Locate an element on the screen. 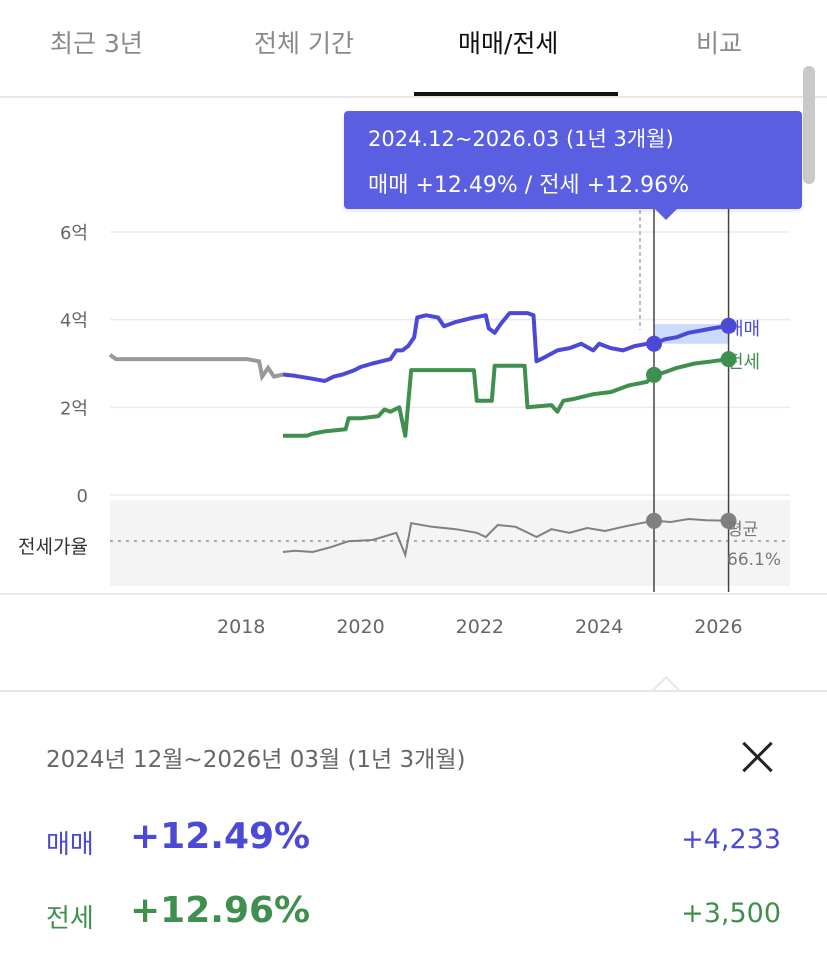  ratio-dot-start is located at coordinates (654, 520).